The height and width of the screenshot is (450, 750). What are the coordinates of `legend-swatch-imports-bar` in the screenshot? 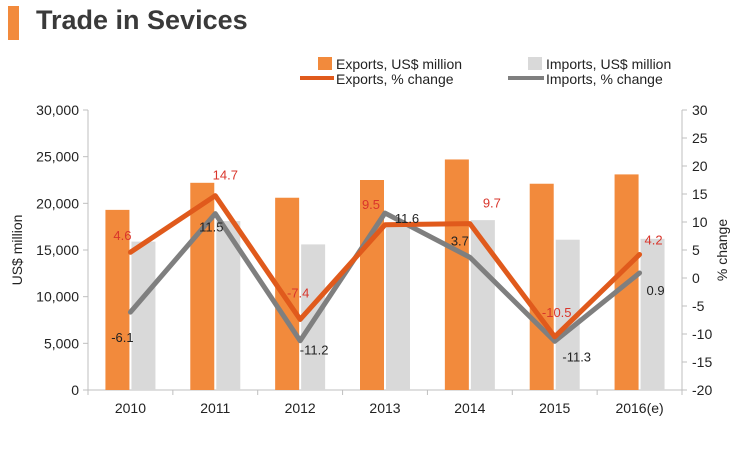 It's located at (535, 63).